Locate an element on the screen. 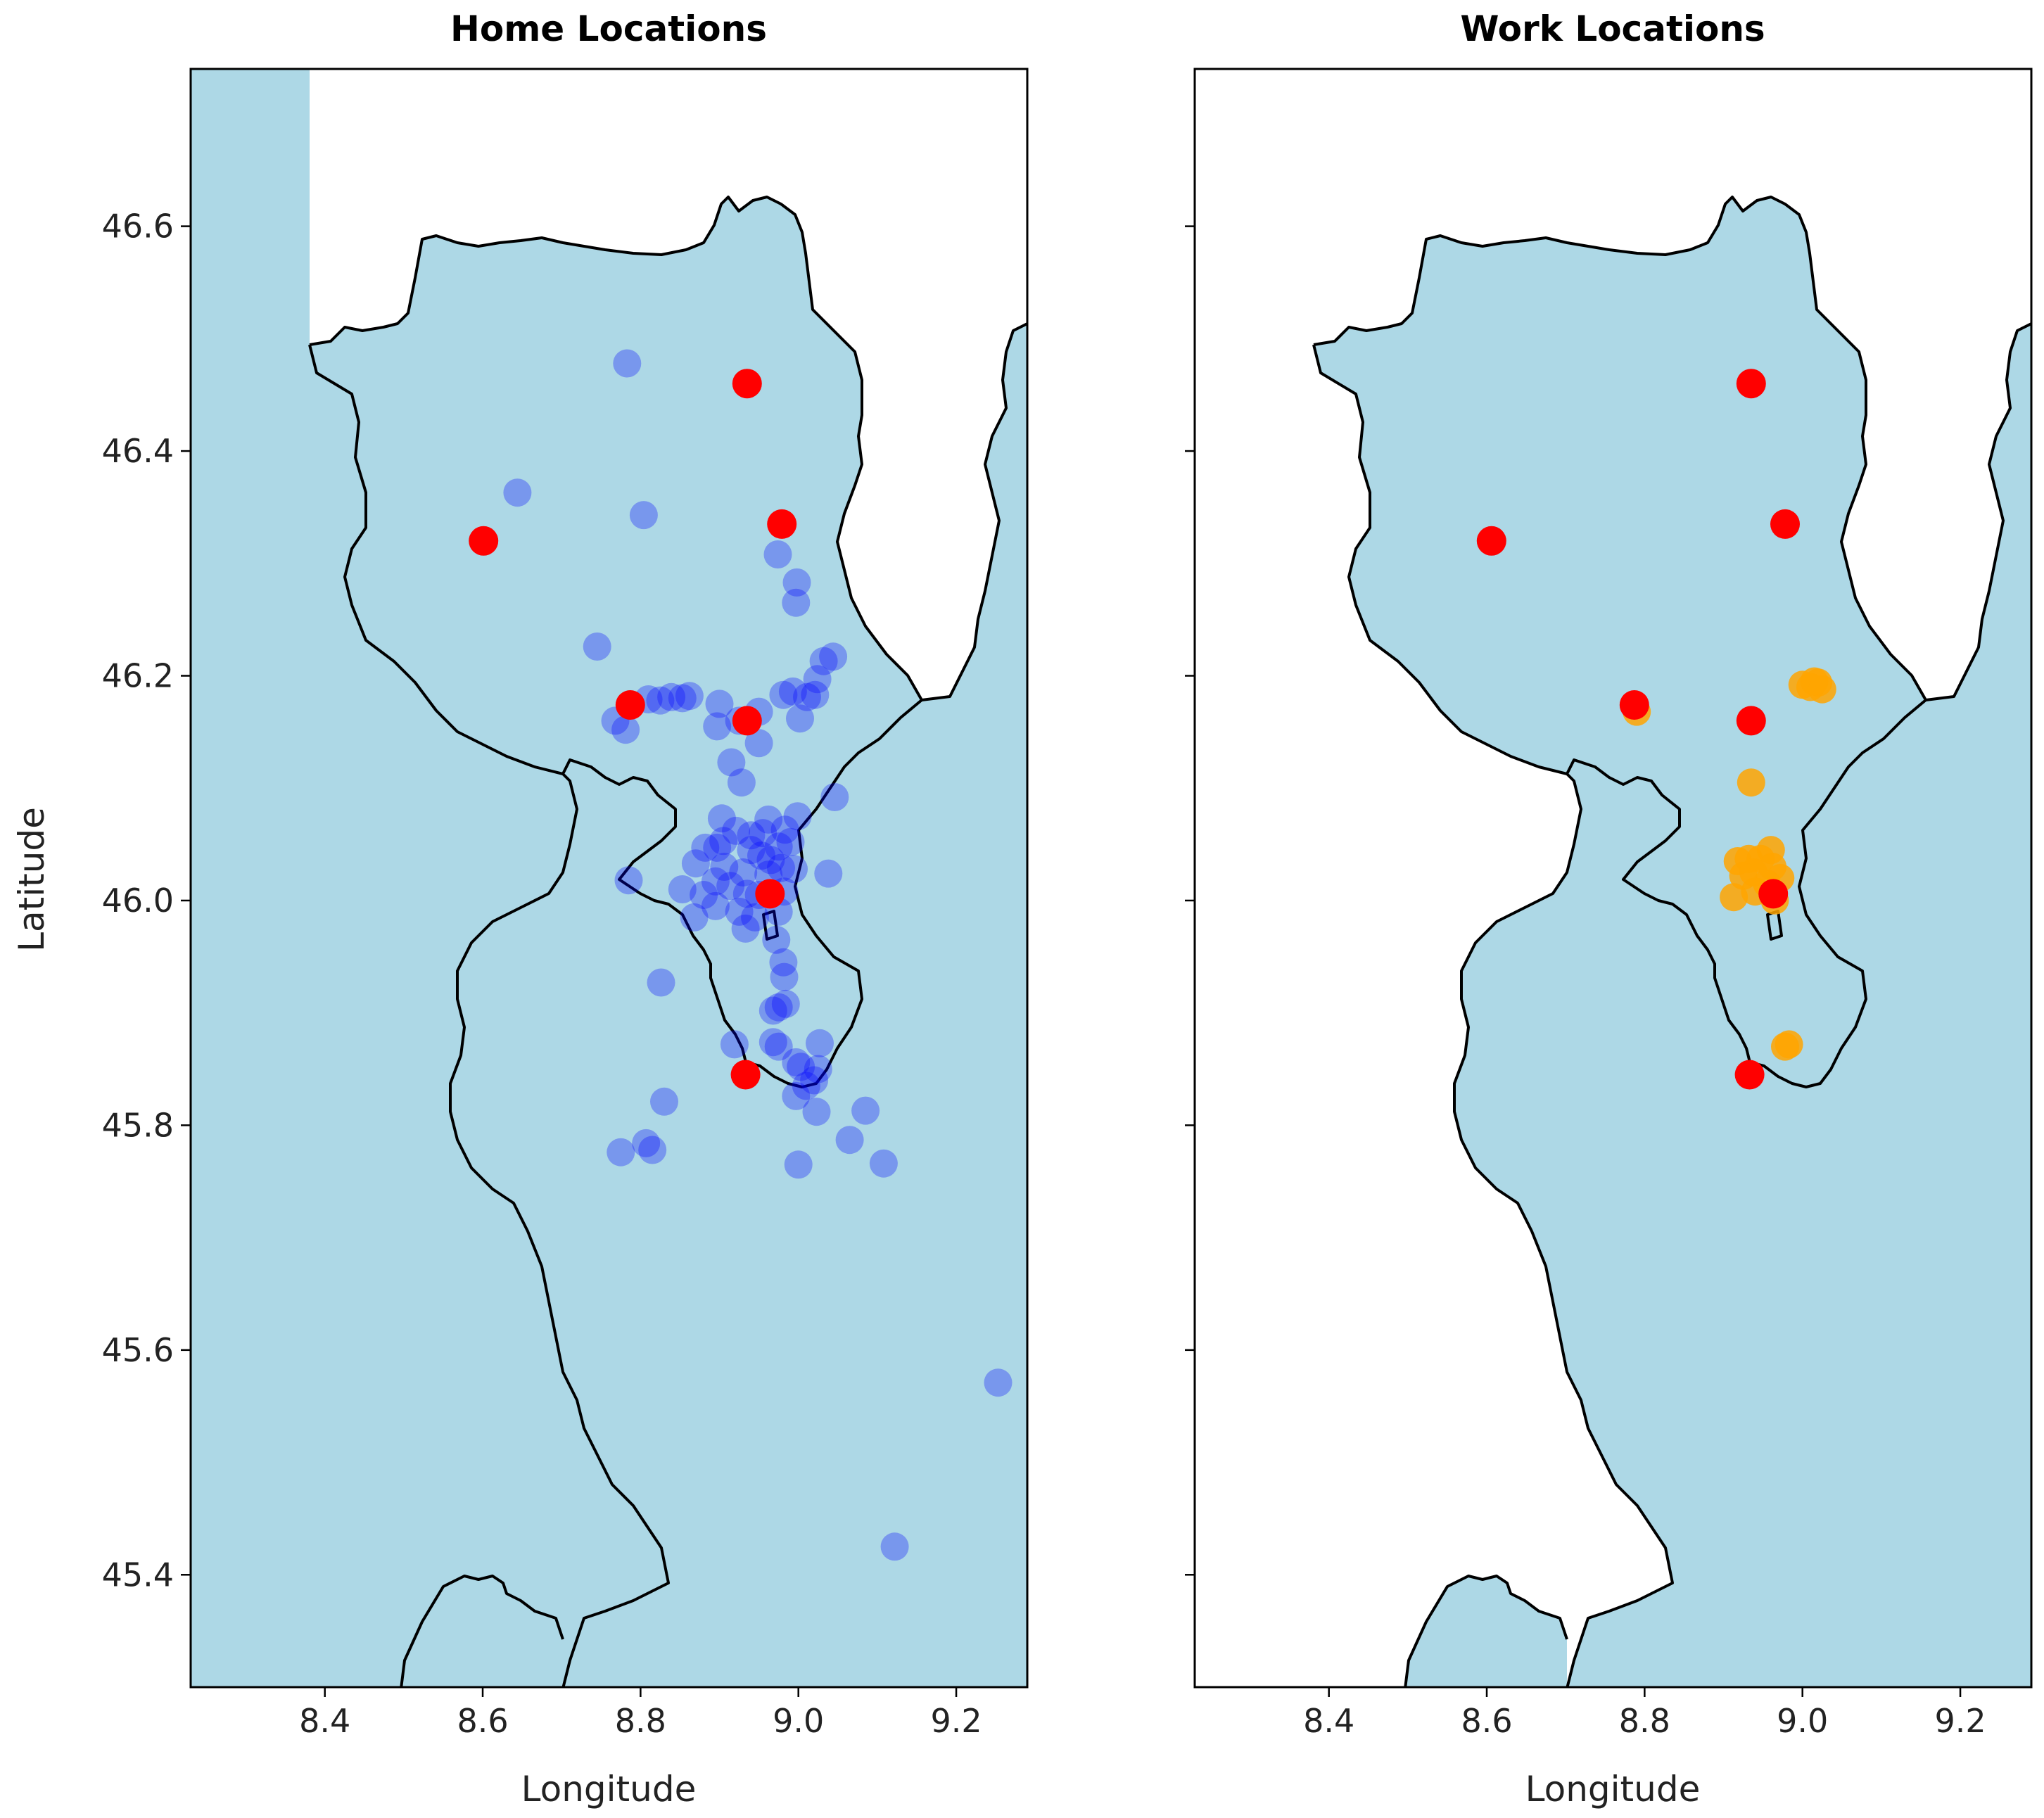  chart-title: Home Locations is located at coordinates (608, 28).